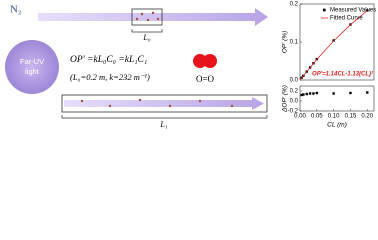 Image resolution: width=378 pixels, height=240 pixels. What do you see at coordinates (353, 11) in the screenshot?
I see `legend-label: Measured Values` at bounding box center [353, 11].